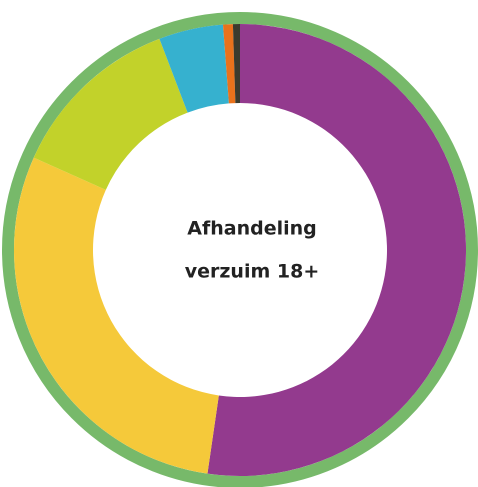  What do you see at coordinates (251, 229) in the screenshot?
I see `chart-title: Afhandeling` at bounding box center [251, 229].